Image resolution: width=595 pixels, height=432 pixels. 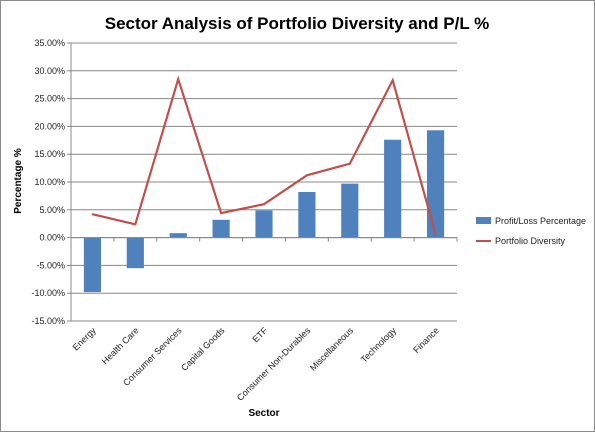 What do you see at coordinates (426, 340) in the screenshot?
I see `x-tick-label: Finance` at bounding box center [426, 340].